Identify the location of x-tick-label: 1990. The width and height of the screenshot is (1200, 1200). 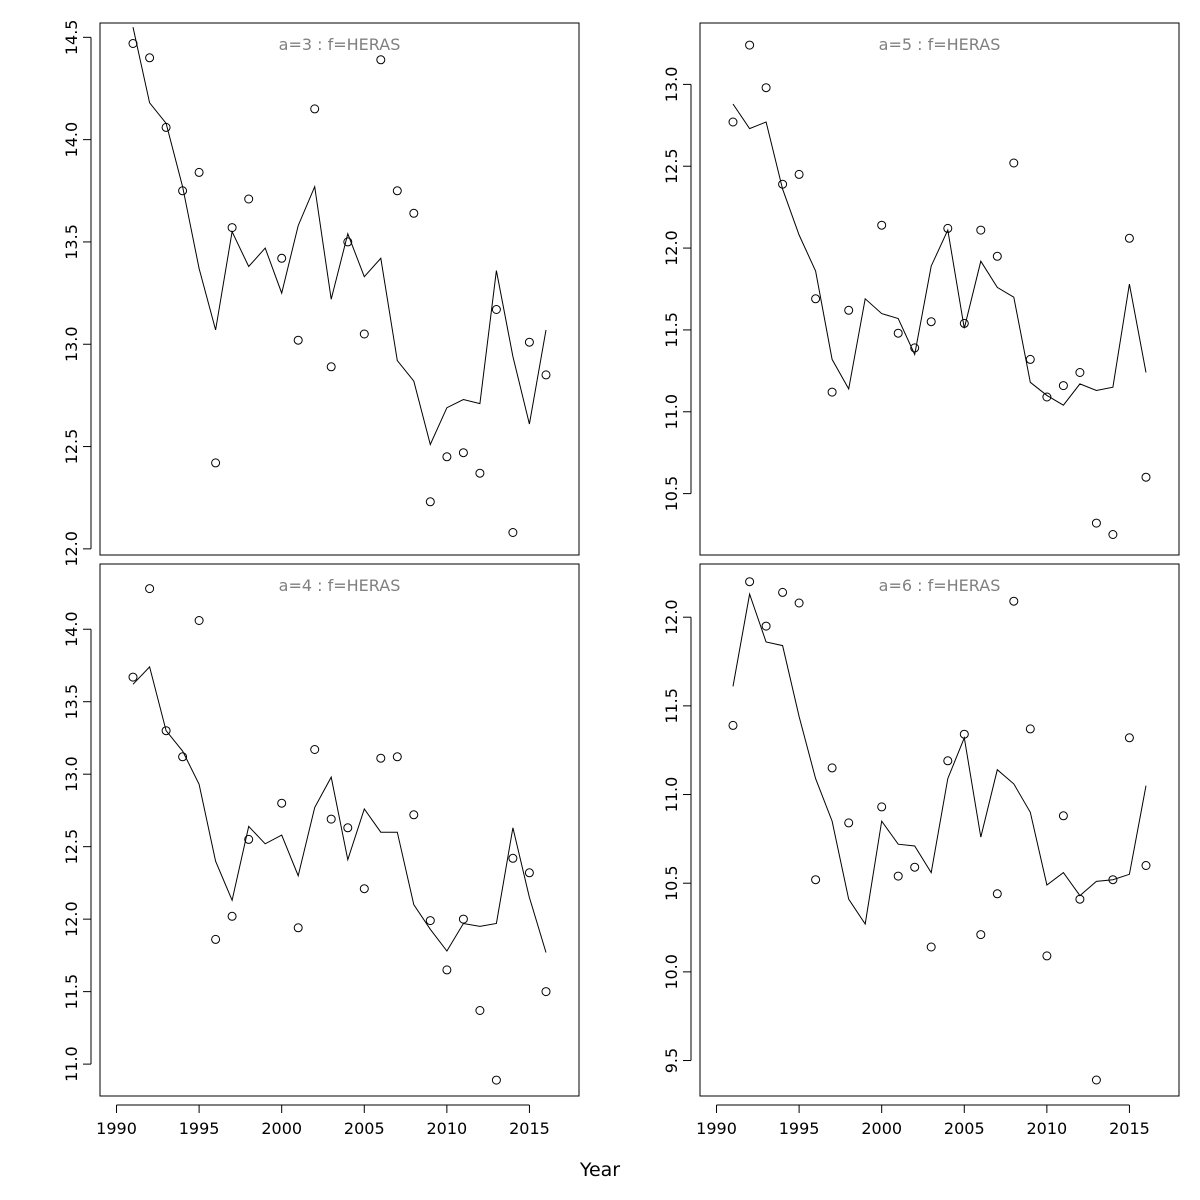
(716, 1128).